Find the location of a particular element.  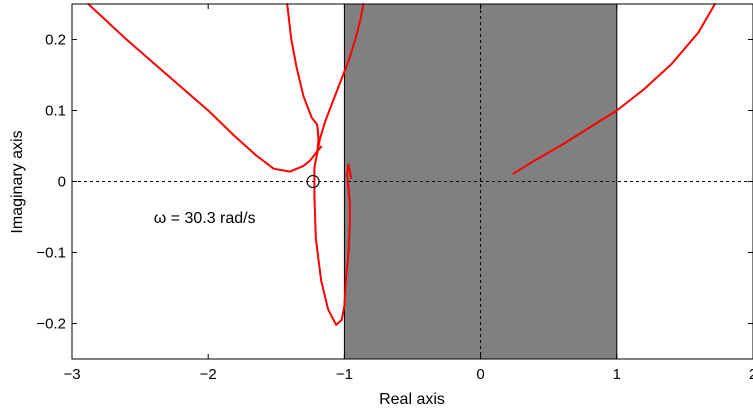

y-tick-label: 0.2 is located at coordinates (55, 40).